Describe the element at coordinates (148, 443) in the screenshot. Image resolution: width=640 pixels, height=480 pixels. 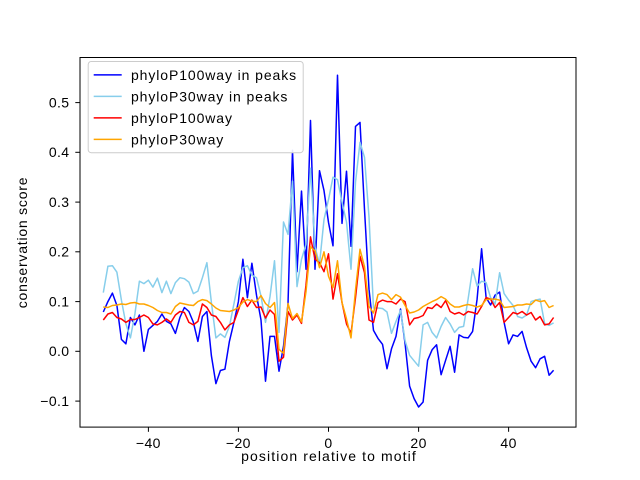
I see `svg-text: −40` at that location.